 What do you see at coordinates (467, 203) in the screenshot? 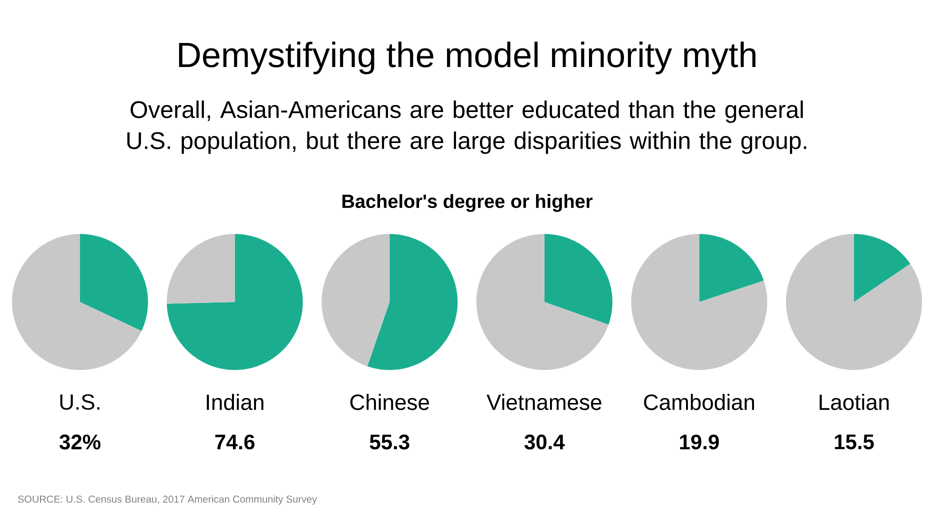
I see `text: Bachelor's degree or higher` at bounding box center [467, 203].